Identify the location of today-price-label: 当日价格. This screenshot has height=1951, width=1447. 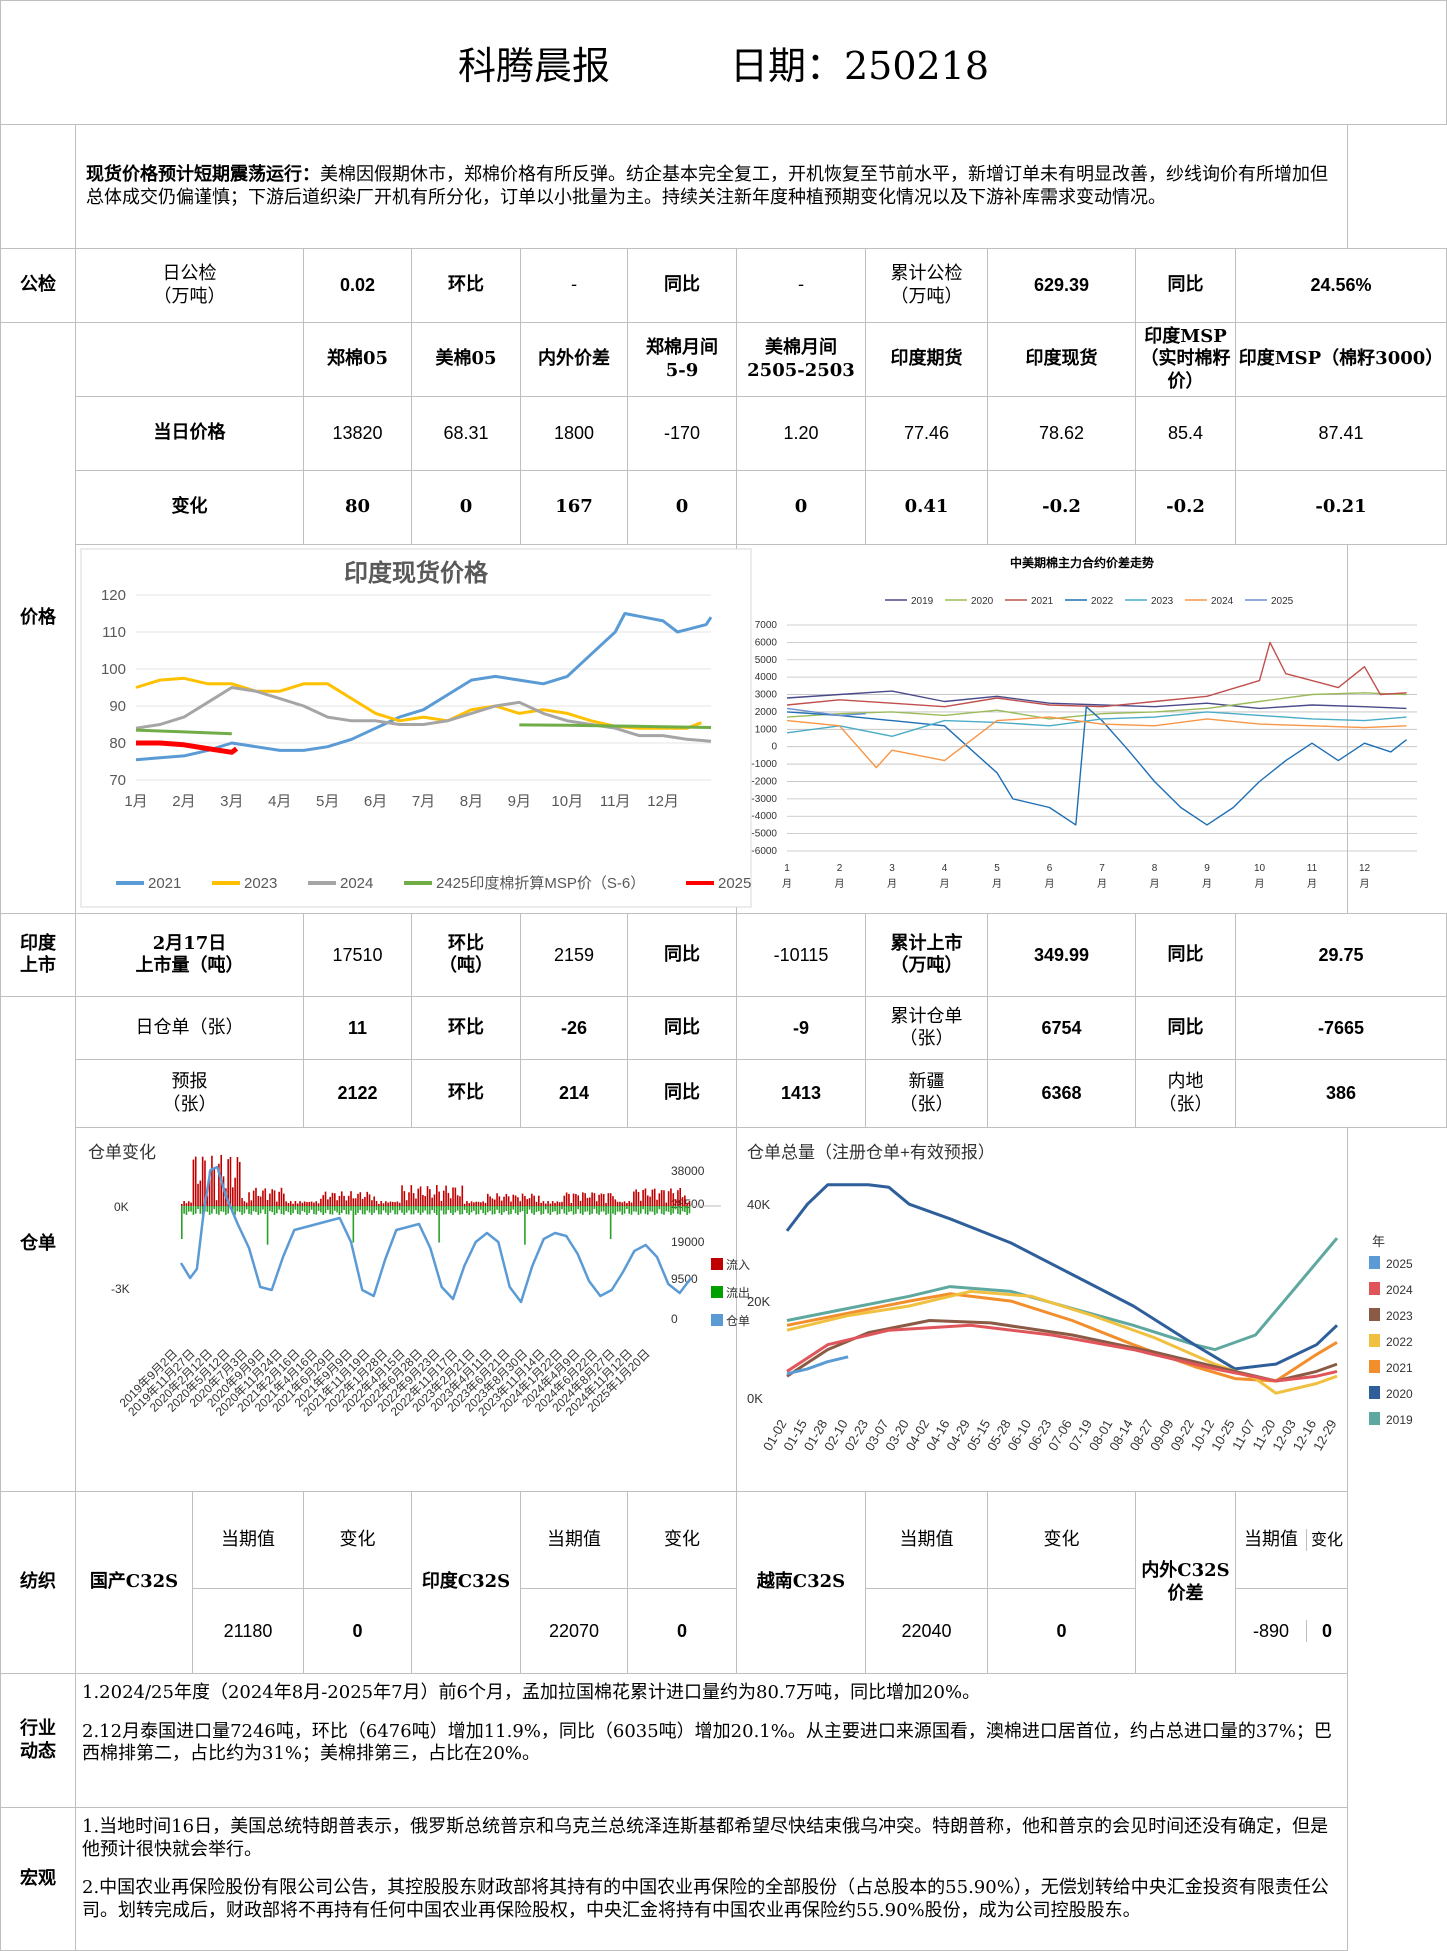
(189, 433).